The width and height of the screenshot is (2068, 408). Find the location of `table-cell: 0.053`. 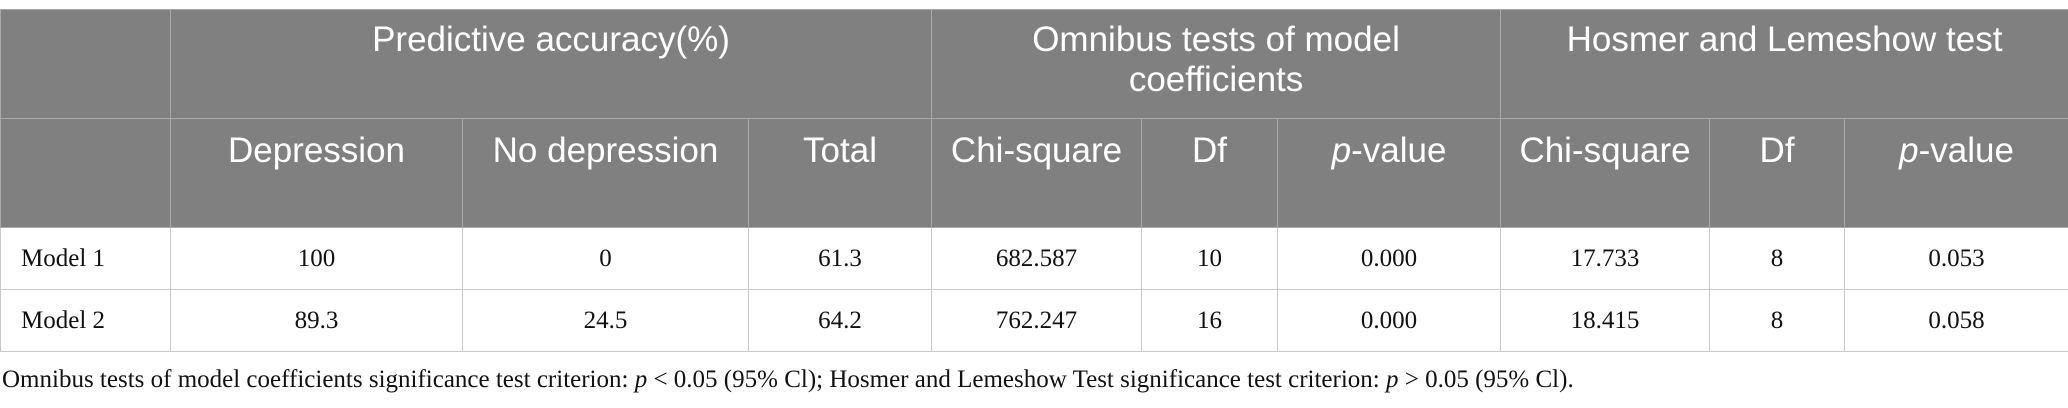

table-cell: 0.053 is located at coordinates (1956, 258).